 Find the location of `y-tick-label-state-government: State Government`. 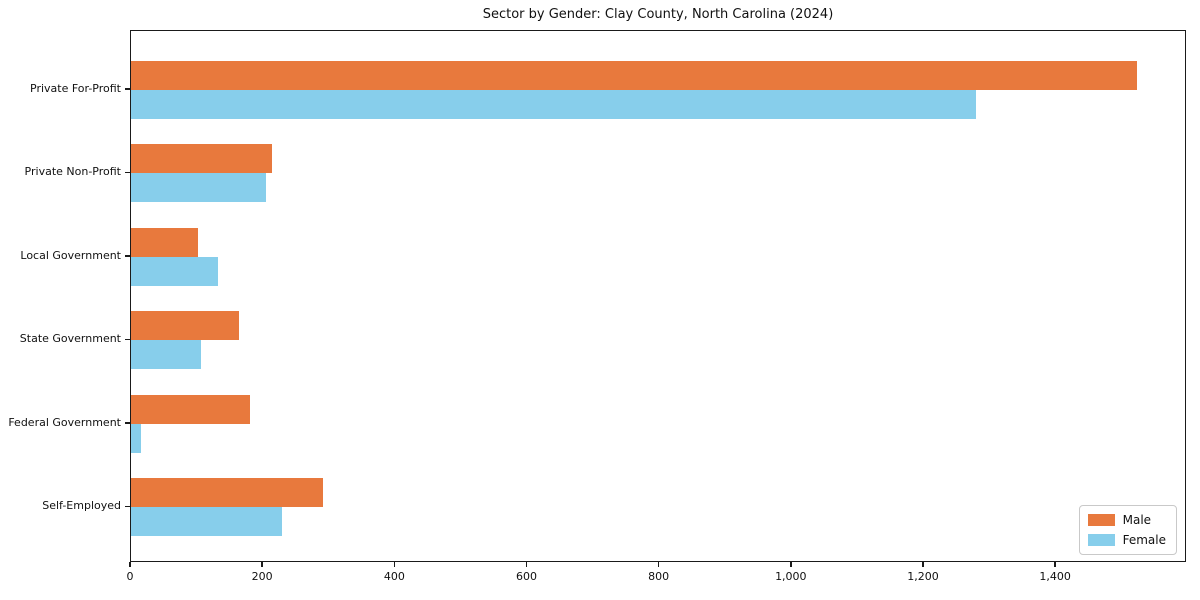

y-tick-label-state-government: State Government is located at coordinates (70, 339).